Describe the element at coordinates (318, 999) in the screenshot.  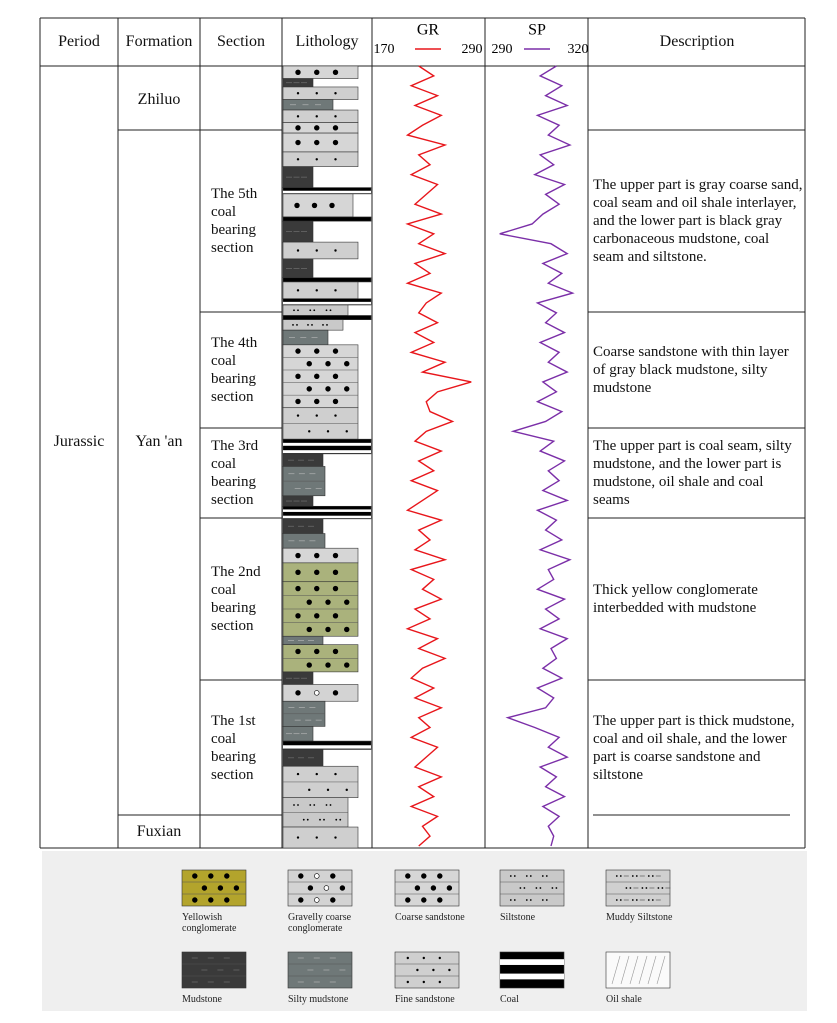
I see `legend-label: Silty mudstone` at that location.